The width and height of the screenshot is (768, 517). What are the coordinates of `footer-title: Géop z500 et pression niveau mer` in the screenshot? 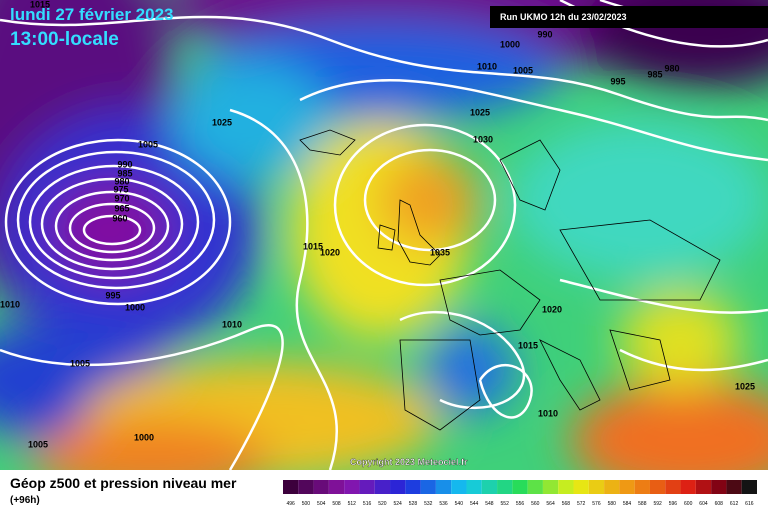 It's located at (123, 483).